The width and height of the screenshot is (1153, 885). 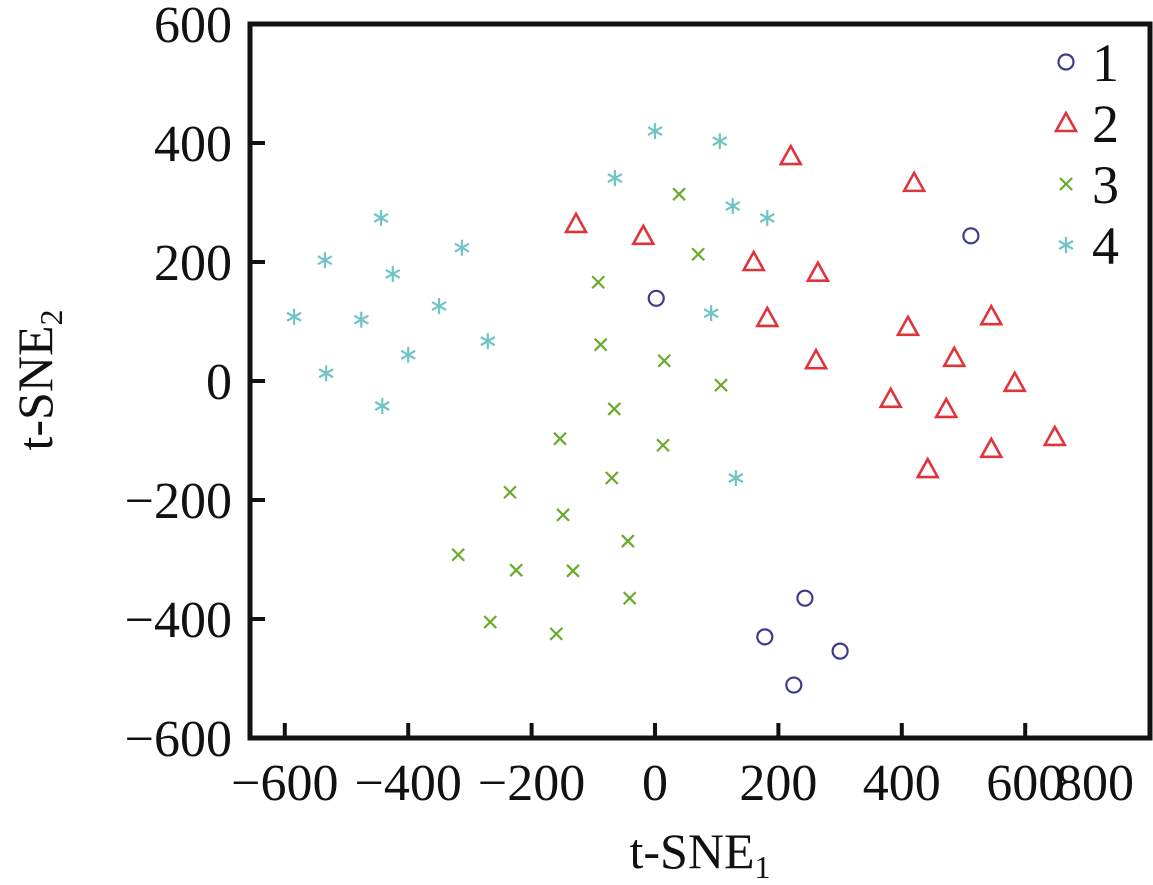 What do you see at coordinates (408, 783) in the screenshot?
I see `x-tick-label: −400` at bounding box center [408, 783].